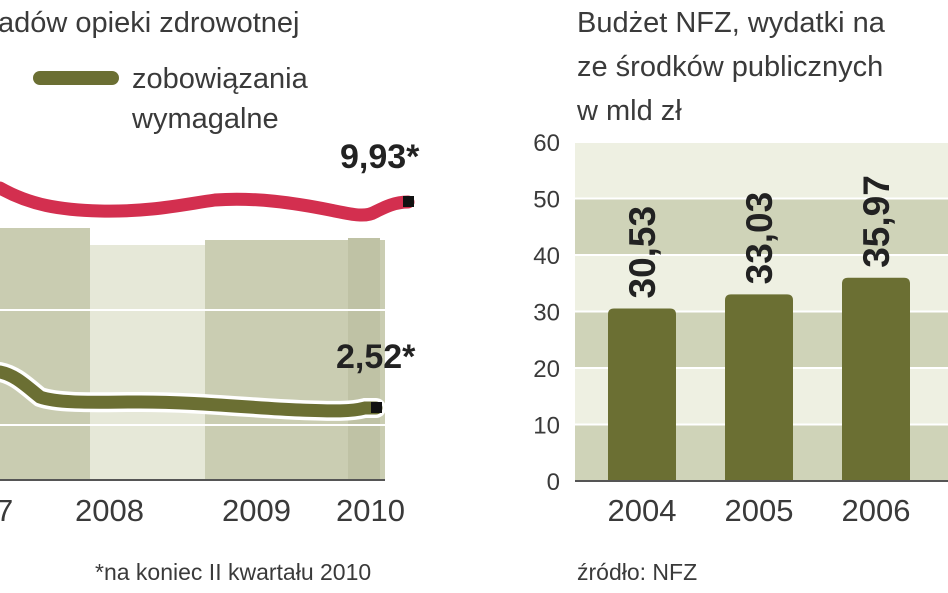 This screenshot has height=593, width=948. Describe the element at coordinates (380, 157) in the screenshot. I see `end-label-top: 9,93*` at that location.